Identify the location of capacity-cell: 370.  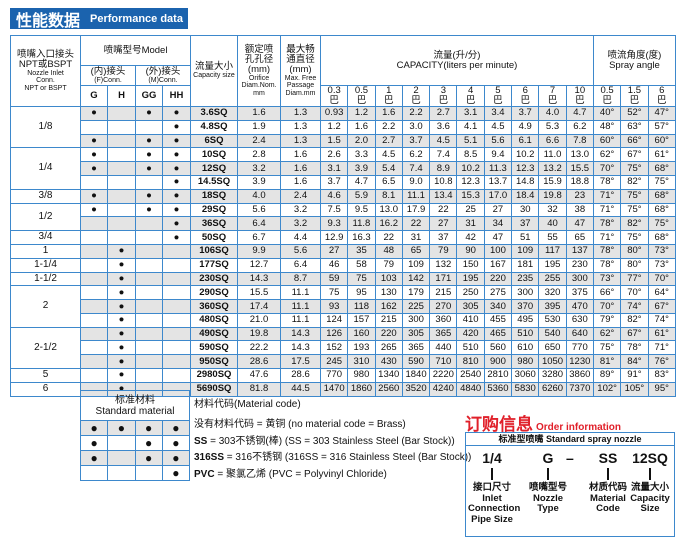
(525, 306).